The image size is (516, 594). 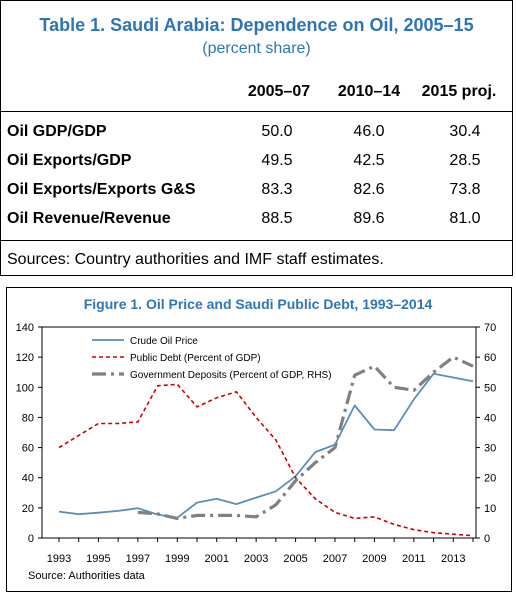 What do you see at coordinates (28, 418) in the screenshot?
I see `y-left-tick-label: 80` at bounding box center [28, 418].